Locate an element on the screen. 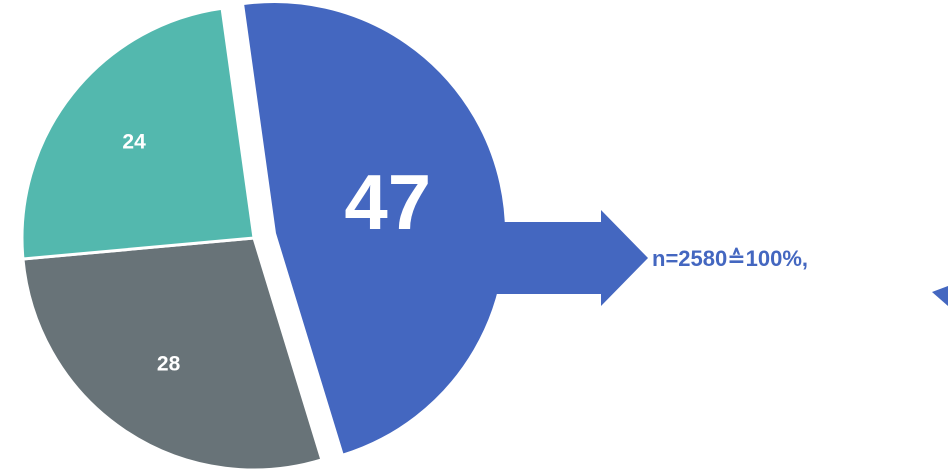 The height and width of the screenshot is (470, 948). pie-slice-label-24: 24 is located at coordinates (134, 141).